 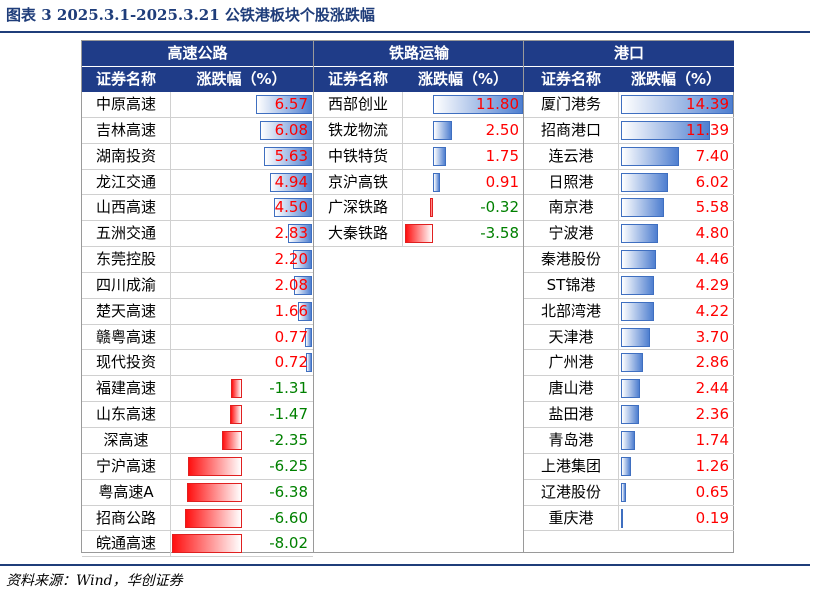 I want to click on security-name: 广州港, so click(x=571, y=362).